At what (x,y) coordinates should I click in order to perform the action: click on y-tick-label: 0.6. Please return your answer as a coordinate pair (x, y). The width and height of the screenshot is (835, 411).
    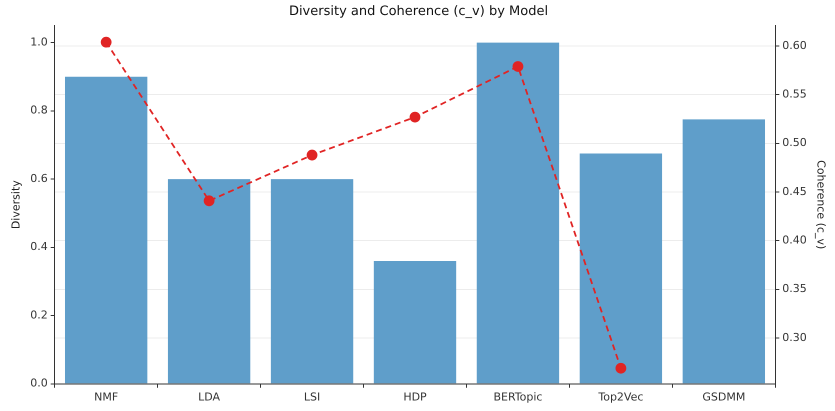
    Looking at the image, I should click on (39, 178).